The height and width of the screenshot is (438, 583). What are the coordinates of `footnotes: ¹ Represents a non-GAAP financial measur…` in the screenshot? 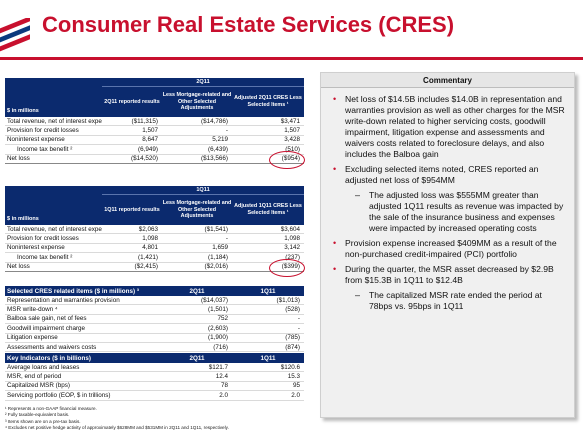 It's located at (117, 419).